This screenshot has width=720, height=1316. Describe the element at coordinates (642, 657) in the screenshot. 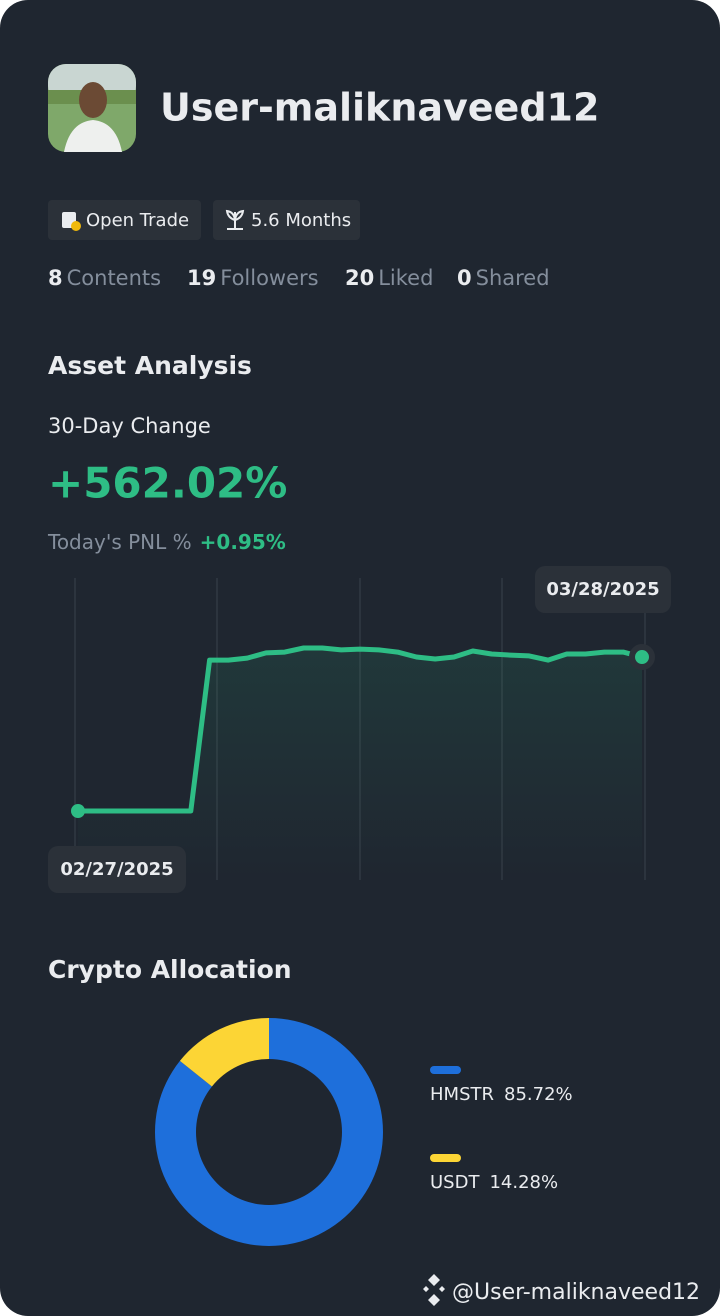

I see `end-dot` at that location.